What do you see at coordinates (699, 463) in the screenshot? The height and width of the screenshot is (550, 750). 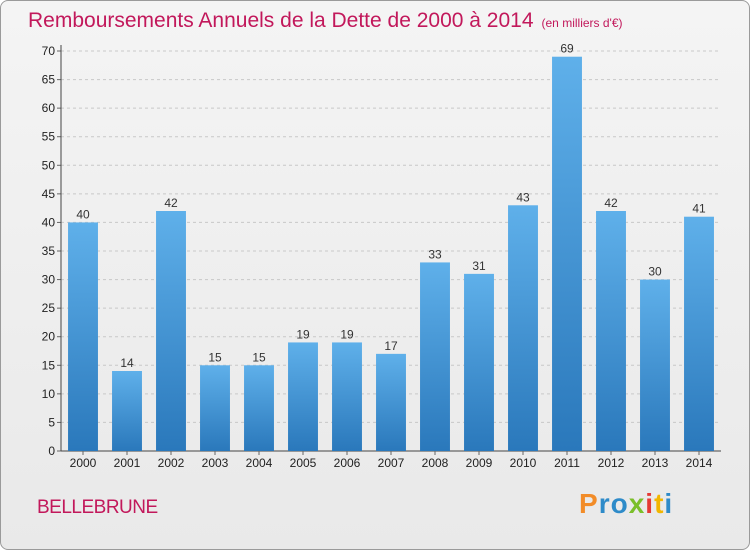 I see `x-tick-label: 2014` at bounding box center [699, 463].